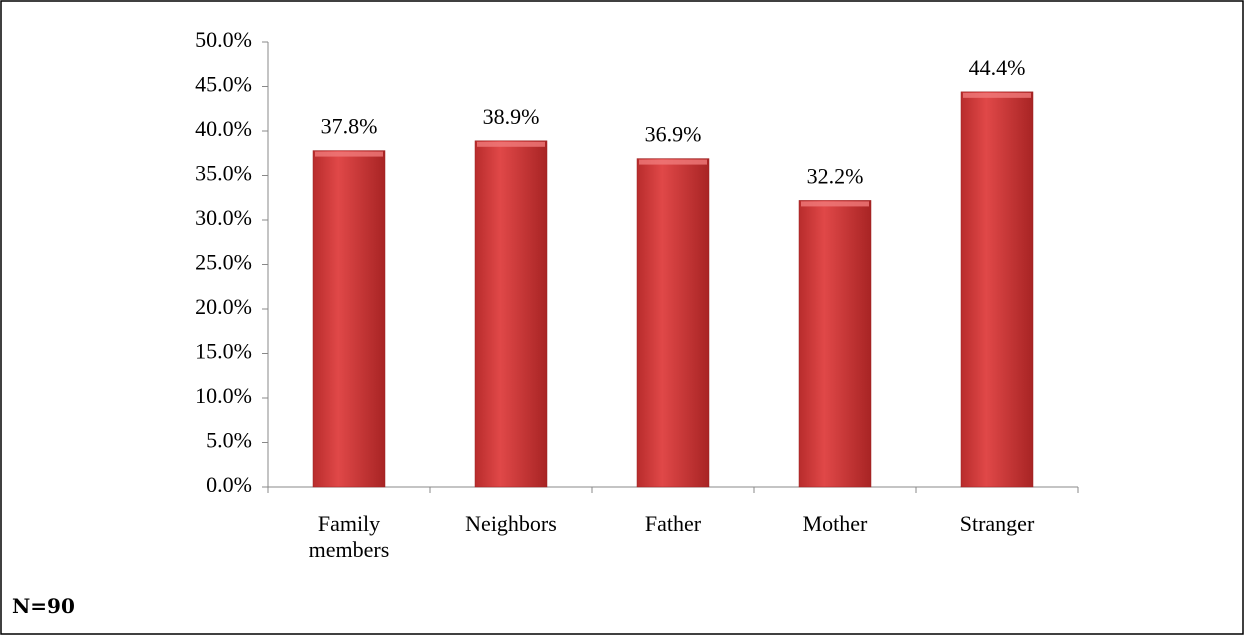 The height and width of the screenshot is (636, 1245). What do you see at coordinates (43, 606) in the screenshot?
I see `note: N=90` at bounding box center [43, 606].